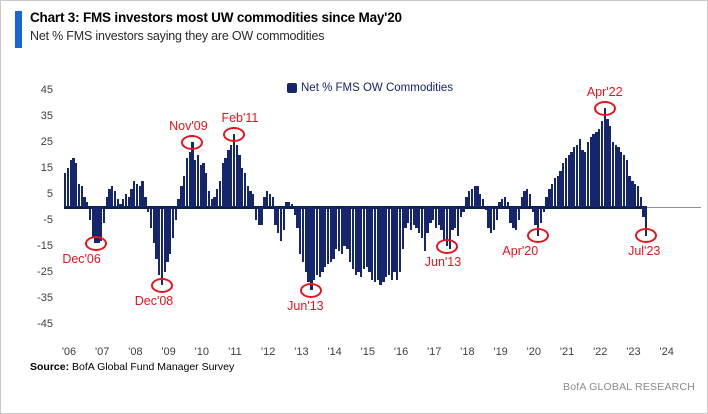 The image size is (708, 414). I want to click on x-axis-tick-label: '24, so click(666, 352).